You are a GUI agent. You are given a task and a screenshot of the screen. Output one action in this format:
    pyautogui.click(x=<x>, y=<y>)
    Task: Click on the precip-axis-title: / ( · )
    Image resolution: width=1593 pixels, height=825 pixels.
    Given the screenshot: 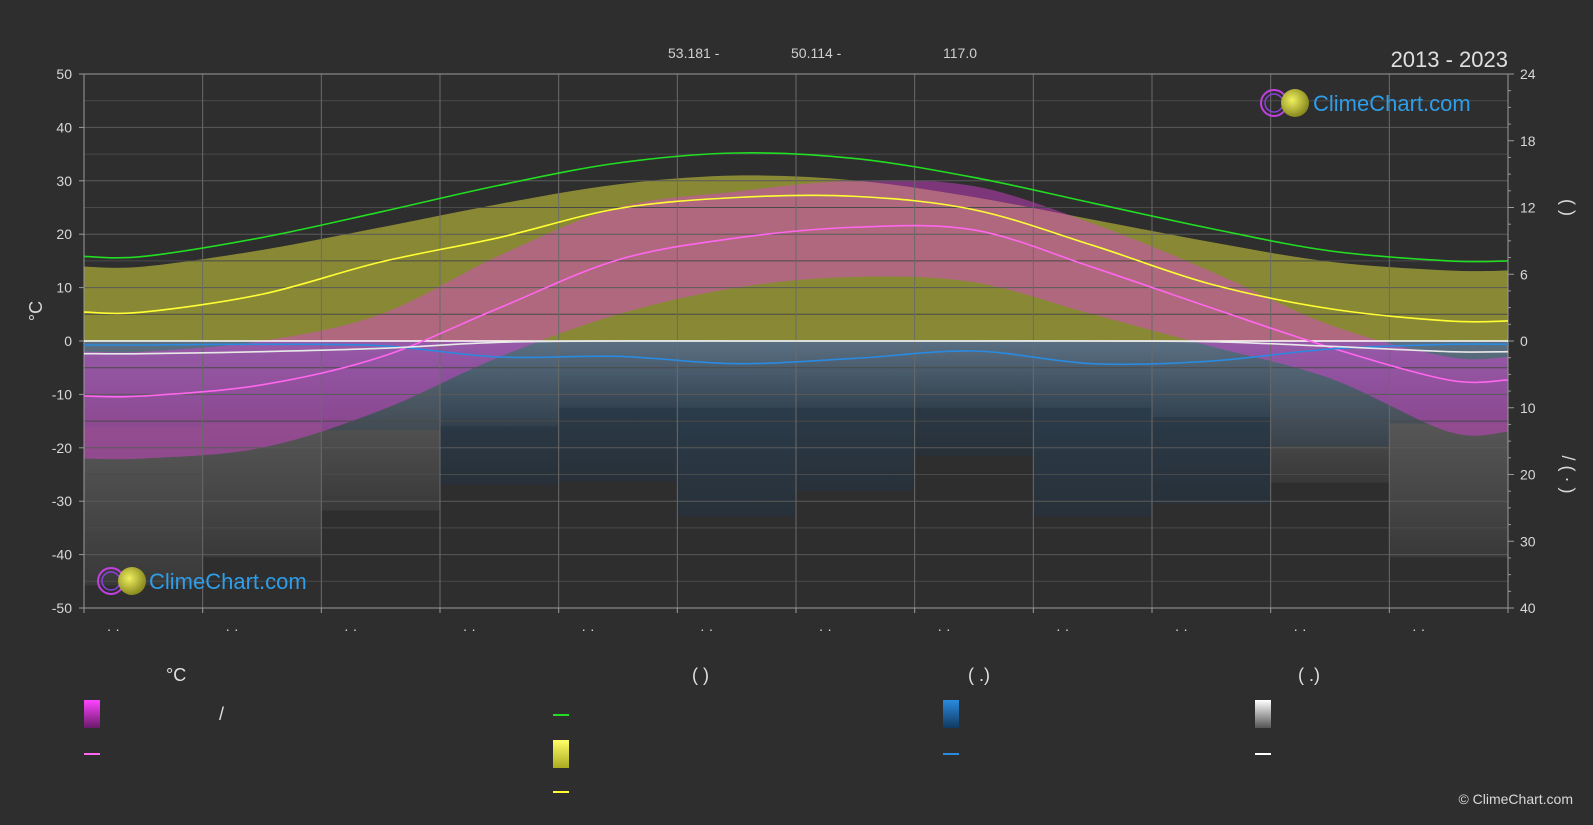 What is the action you would take?
    pyautogui.click(x=1568, y=475)
    